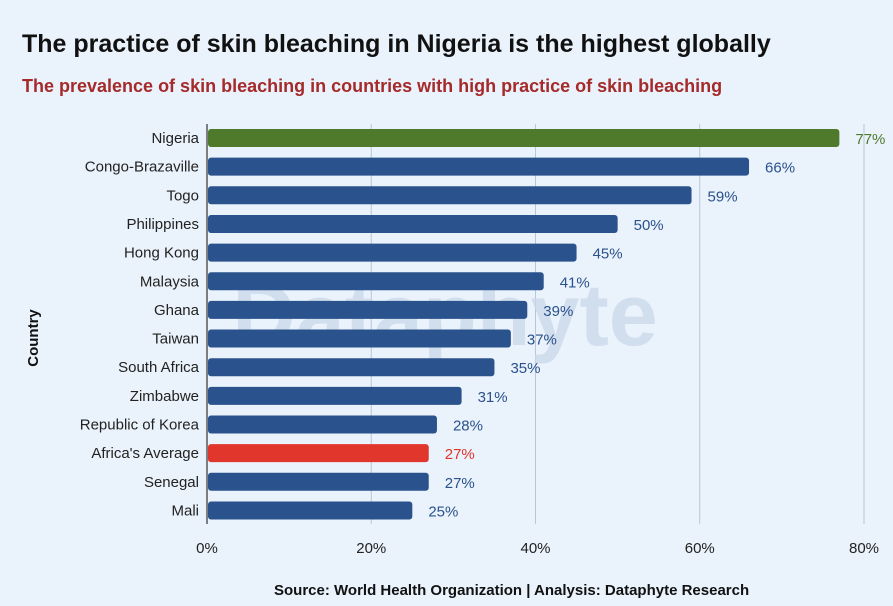  Describe the element at coordinates (575, 282) in the screenshot. I see `data-label: 41%` at that location.